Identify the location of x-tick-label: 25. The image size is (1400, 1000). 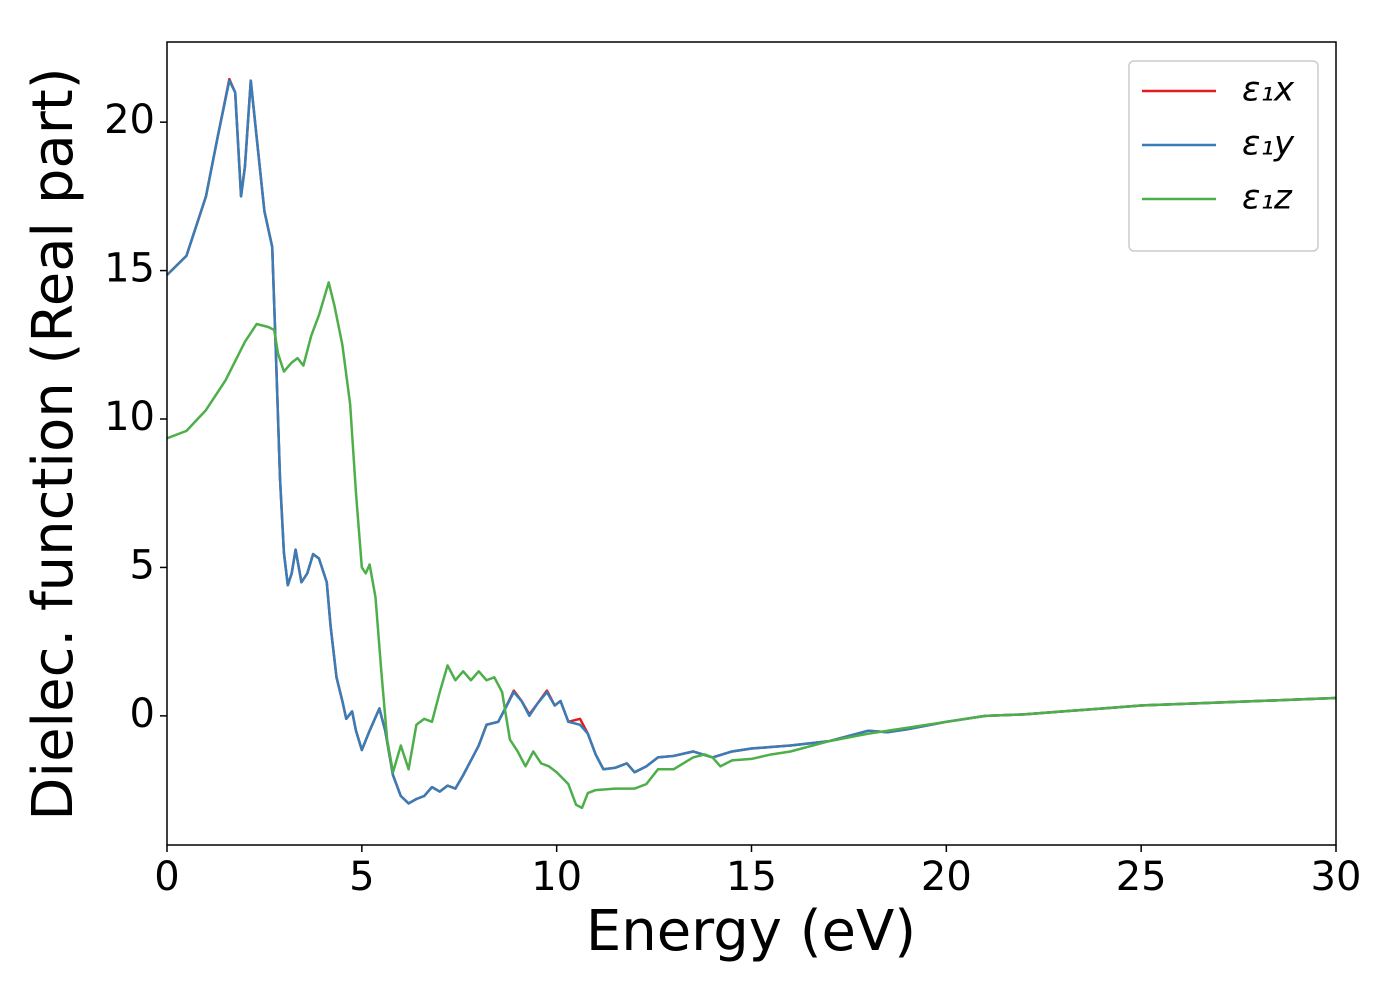
(1141, 877).